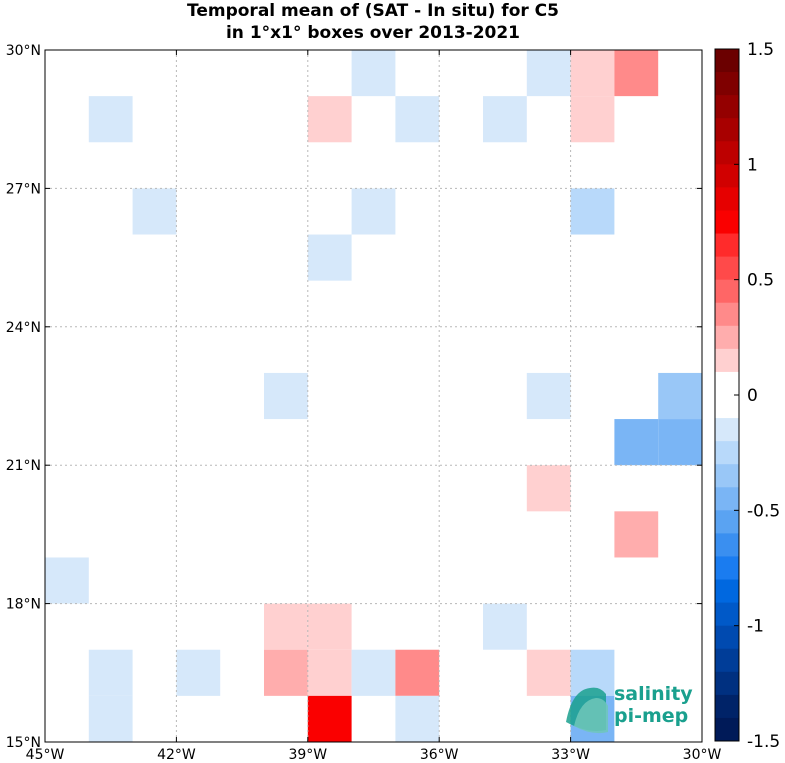 The height and width of the screenshot is (763, 785). Describe the element at coordinates (587, 710) in the screenshot. I see `logo-wave-icon` at that location.